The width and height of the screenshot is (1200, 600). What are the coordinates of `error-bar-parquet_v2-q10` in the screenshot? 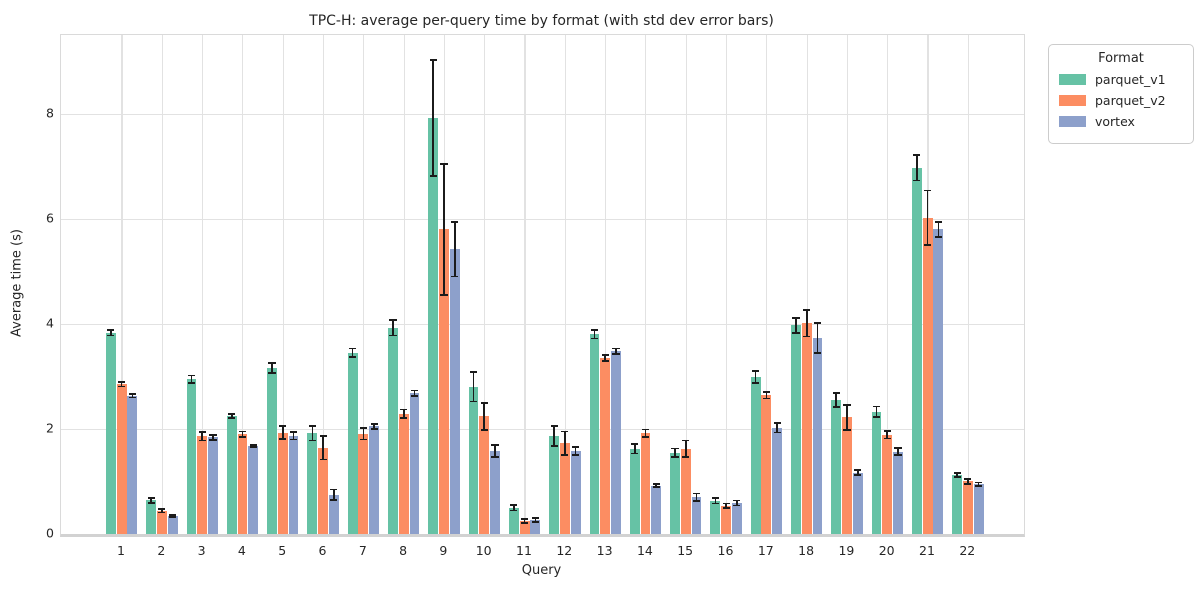 It's located at (484, 416).